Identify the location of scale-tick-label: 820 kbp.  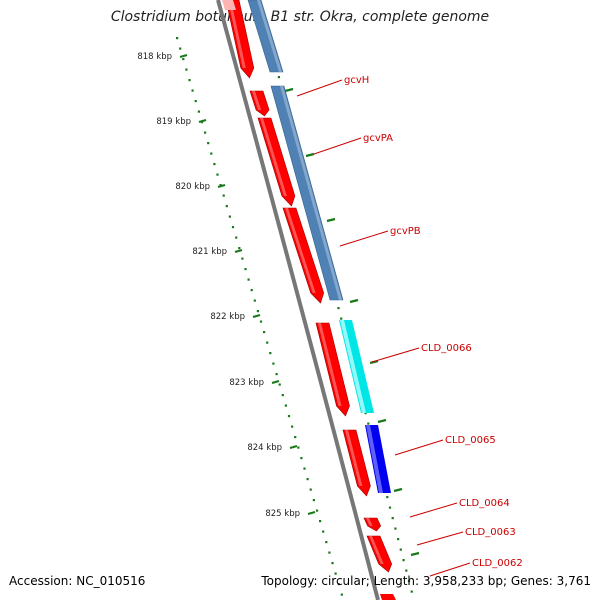
(192, 187).